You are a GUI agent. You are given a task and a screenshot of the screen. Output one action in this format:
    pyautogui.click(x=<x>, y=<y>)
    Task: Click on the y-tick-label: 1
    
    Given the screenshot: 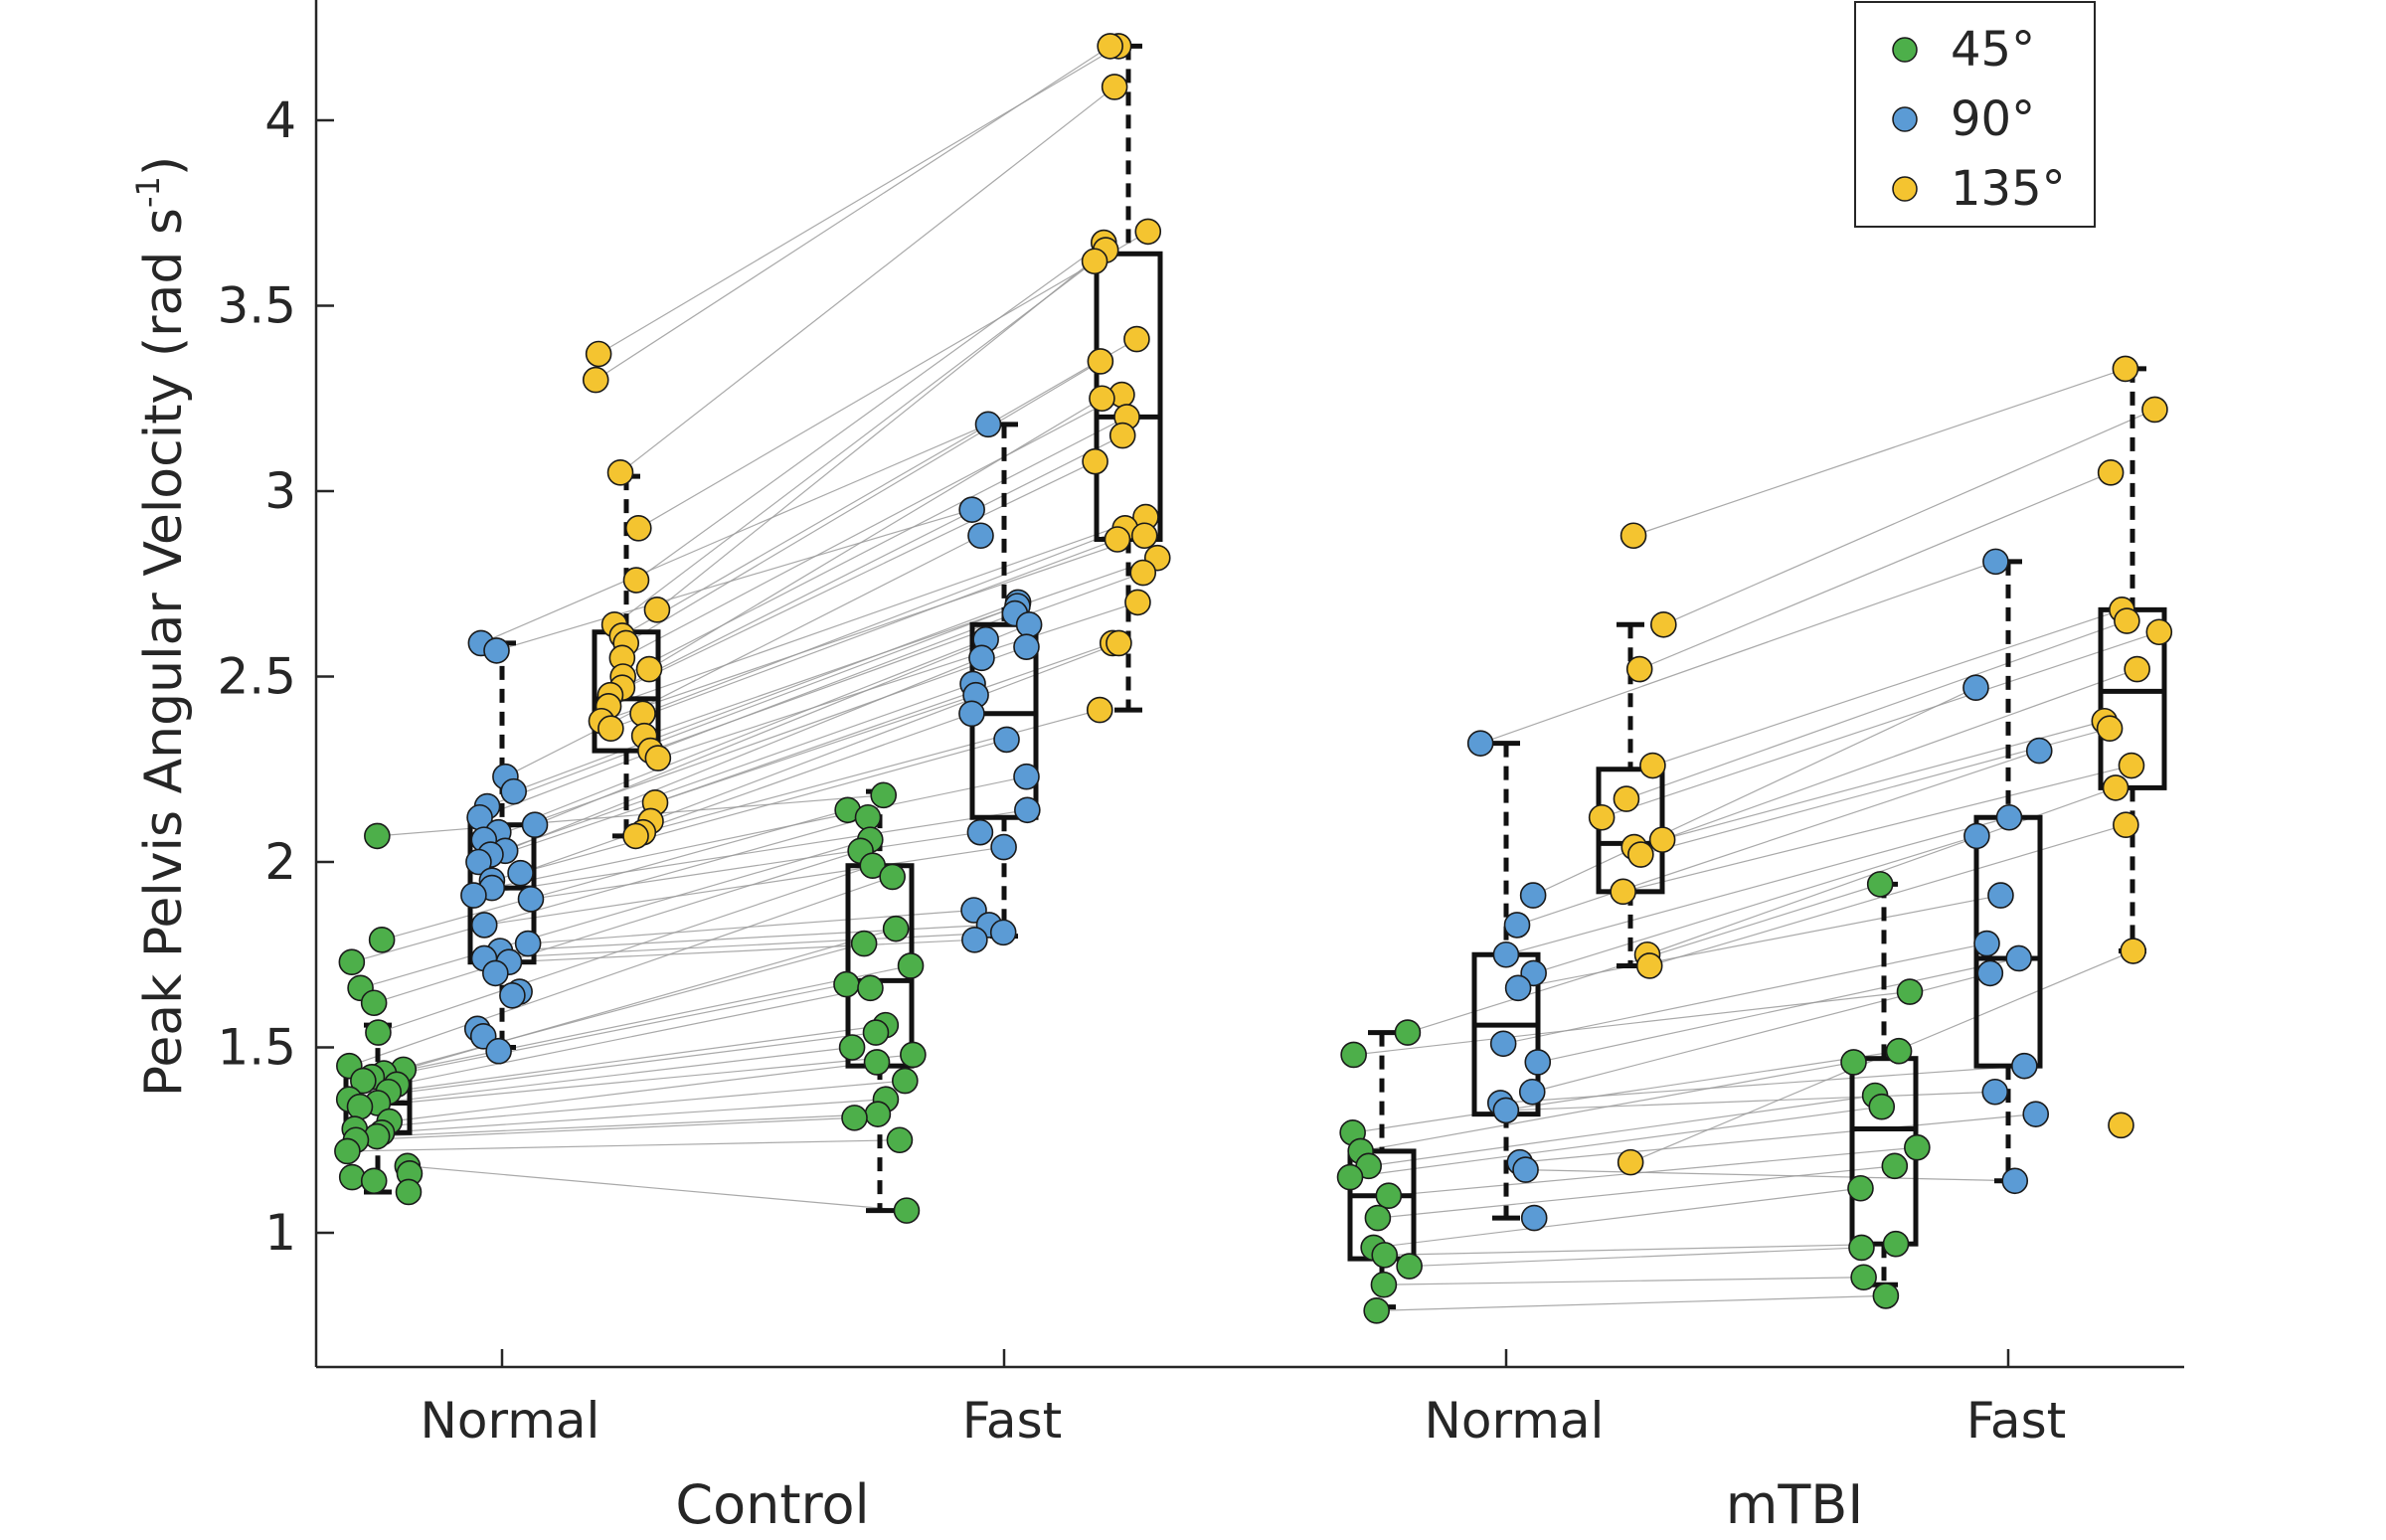 What is the action you would take?
    pyautogui.click(x=280, y=1233)
    